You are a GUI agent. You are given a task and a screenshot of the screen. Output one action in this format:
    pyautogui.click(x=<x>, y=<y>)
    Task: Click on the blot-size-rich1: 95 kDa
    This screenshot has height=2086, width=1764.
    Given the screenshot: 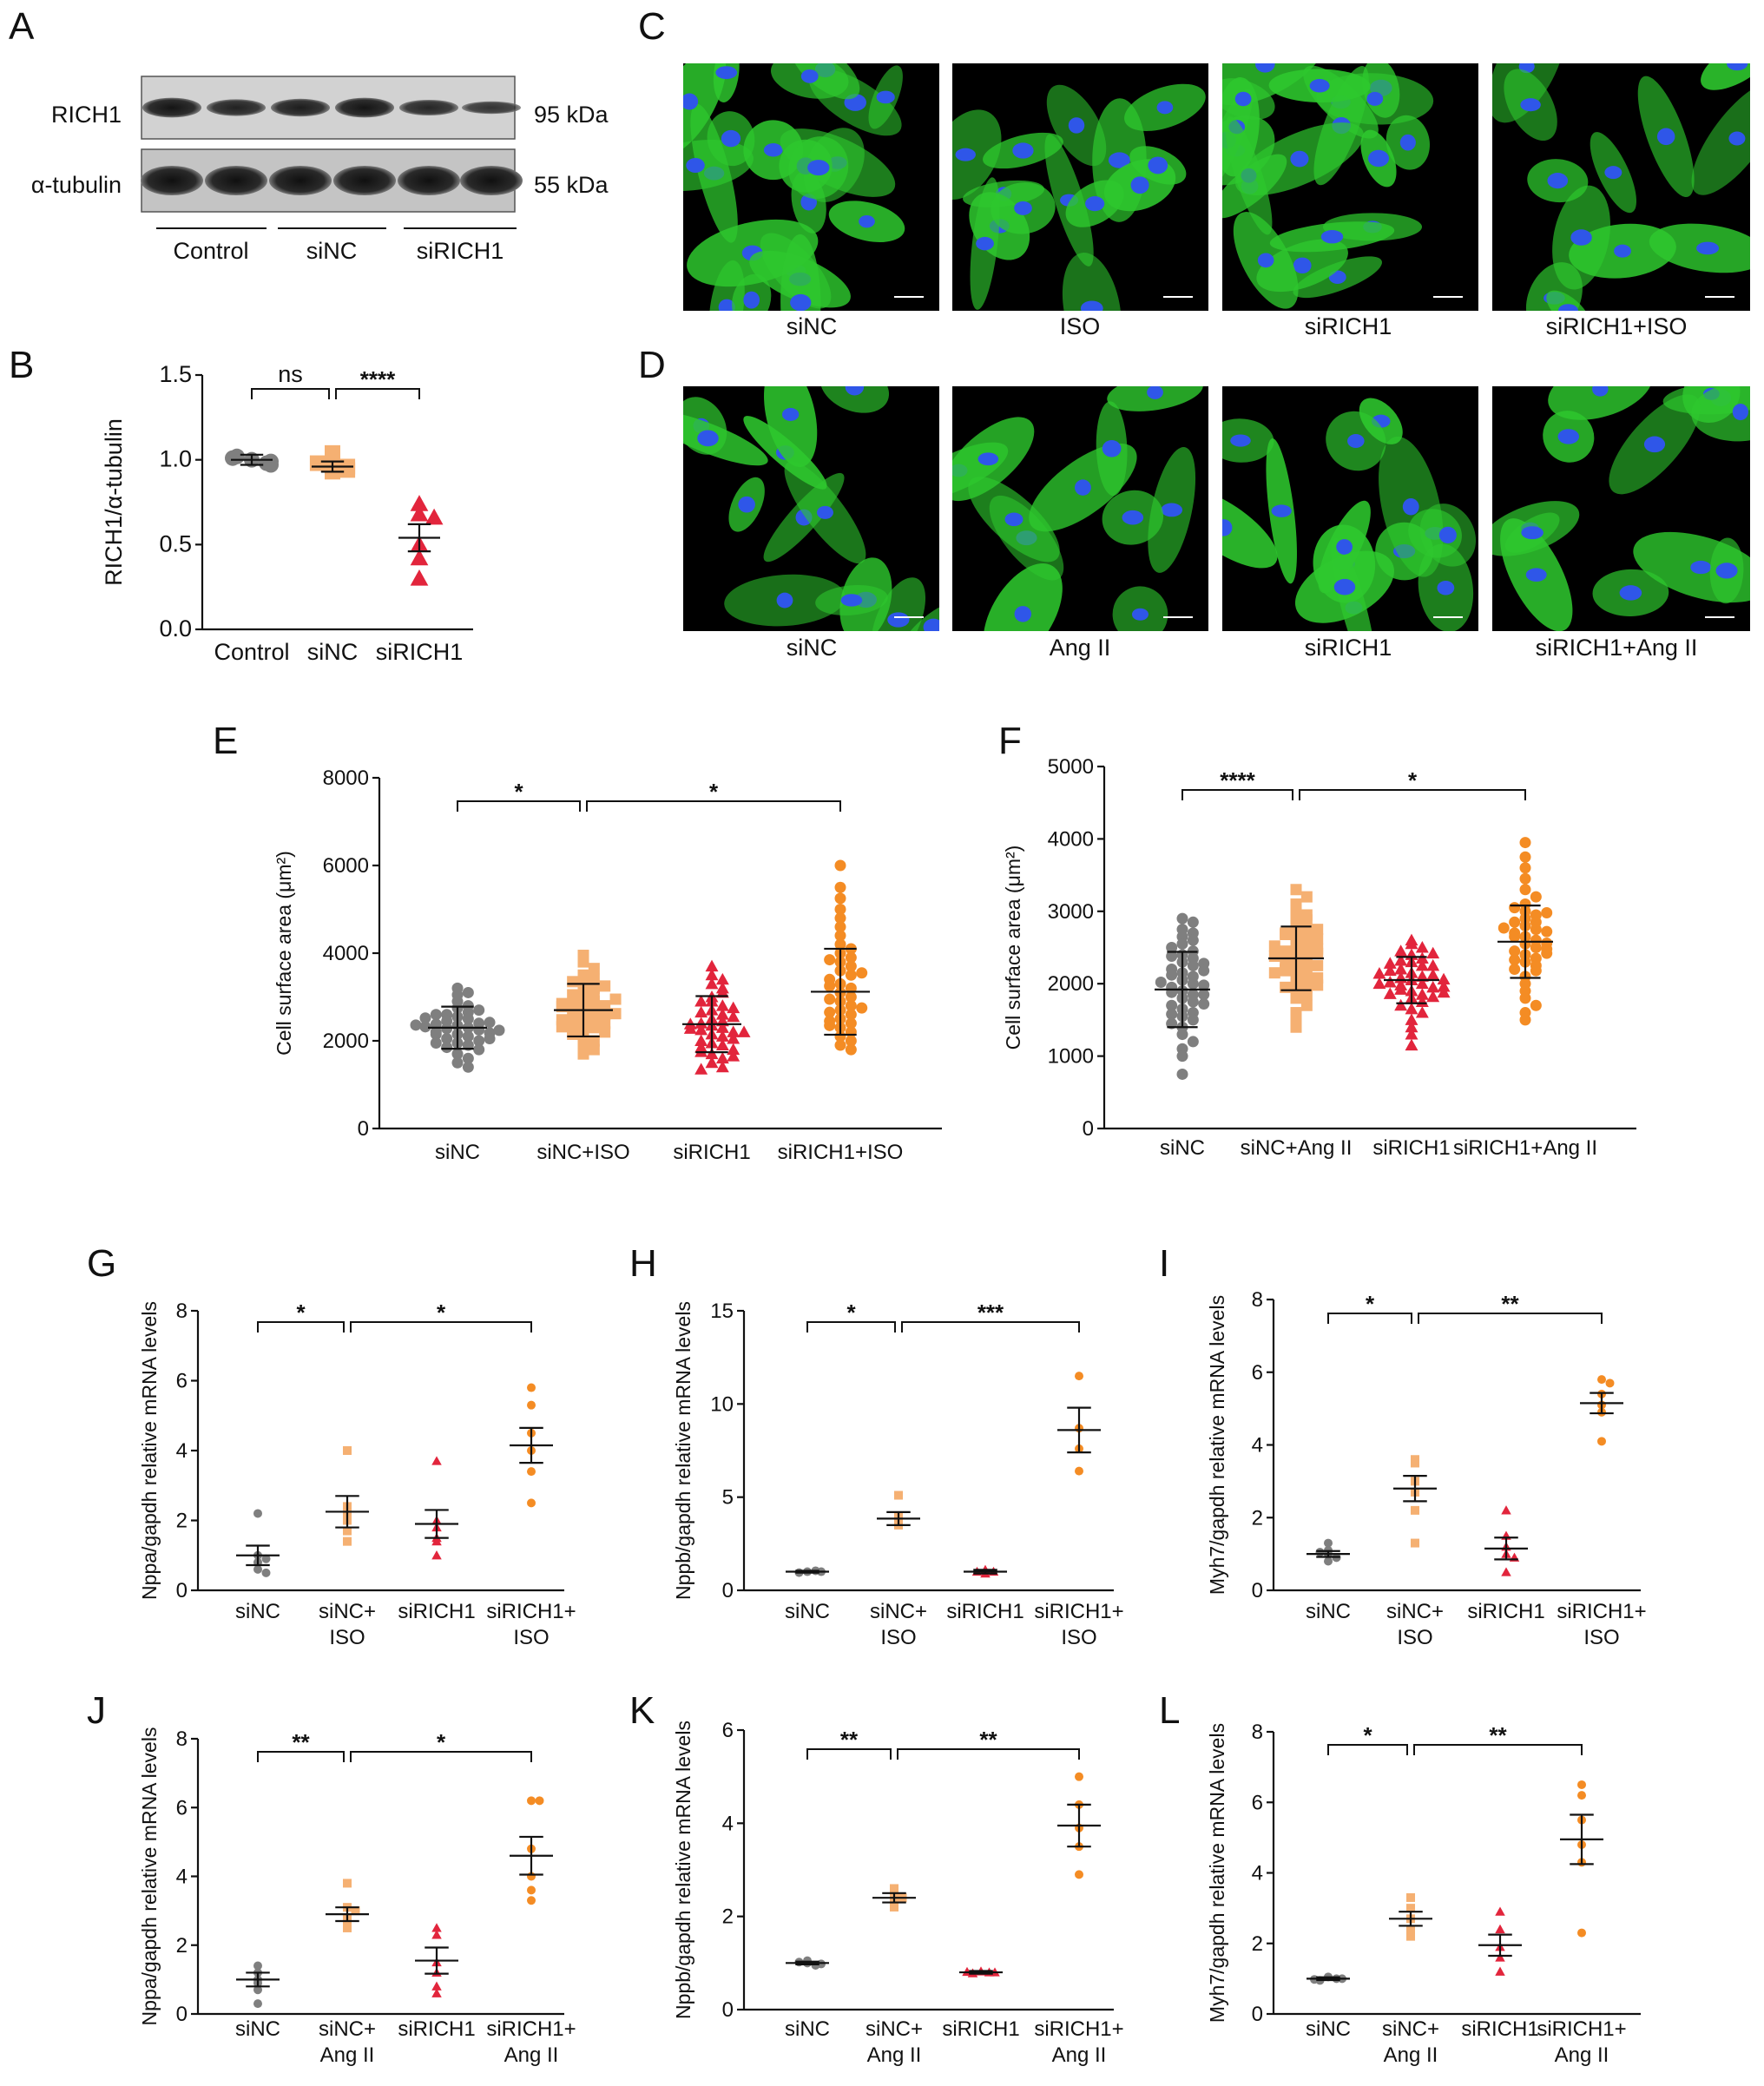 What is the action you would take?
    pyautogui.click(x=571, y=115)
    